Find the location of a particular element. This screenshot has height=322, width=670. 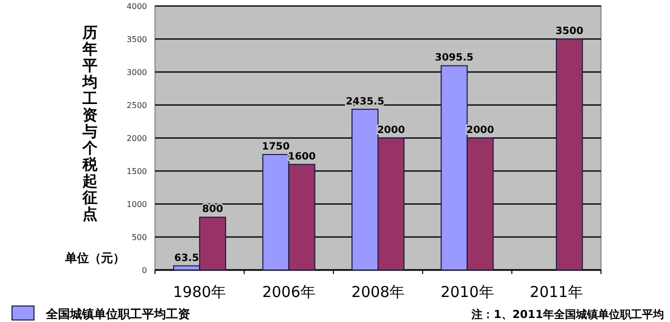

x-tick-label: 2011年 is located at coordinates (556, 292).